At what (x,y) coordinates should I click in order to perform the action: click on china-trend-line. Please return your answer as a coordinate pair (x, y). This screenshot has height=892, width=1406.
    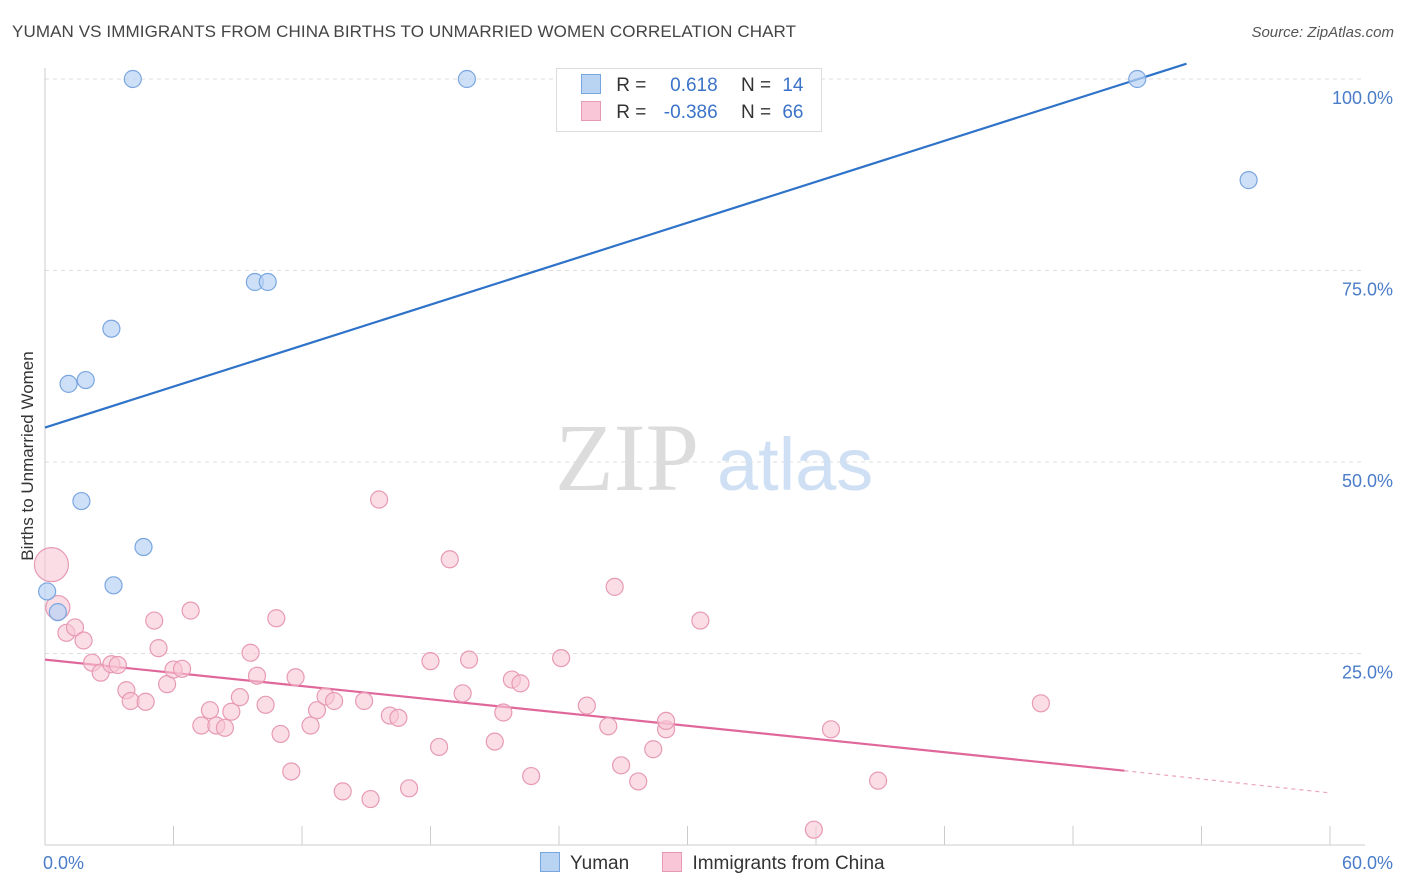
    Looking at the image, I should click on (584, 715).